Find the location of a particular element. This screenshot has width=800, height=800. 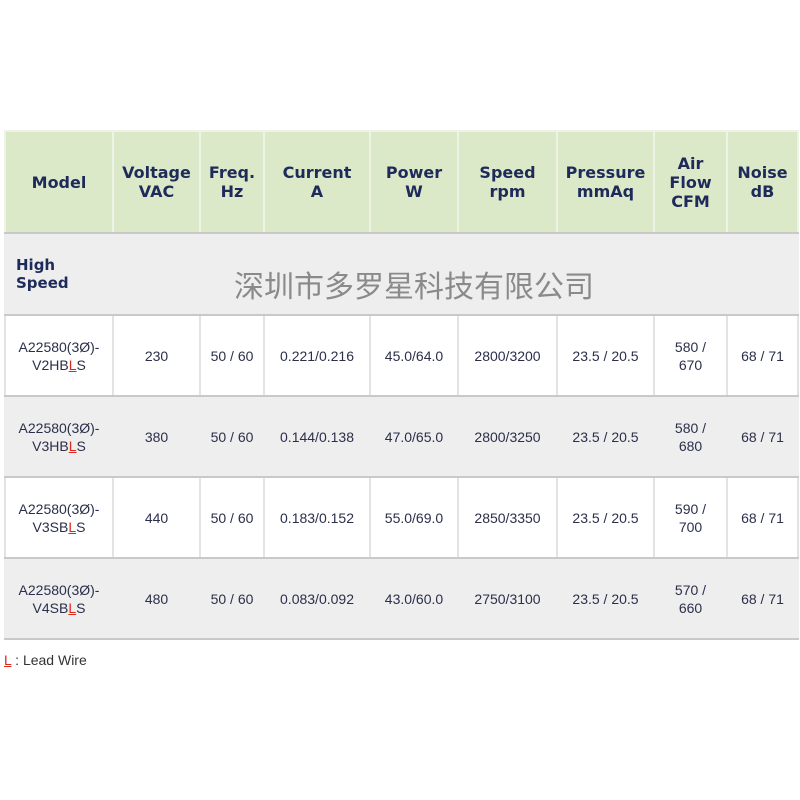

cell-speed: 2850/3350 is located at coordinates (507, 517).